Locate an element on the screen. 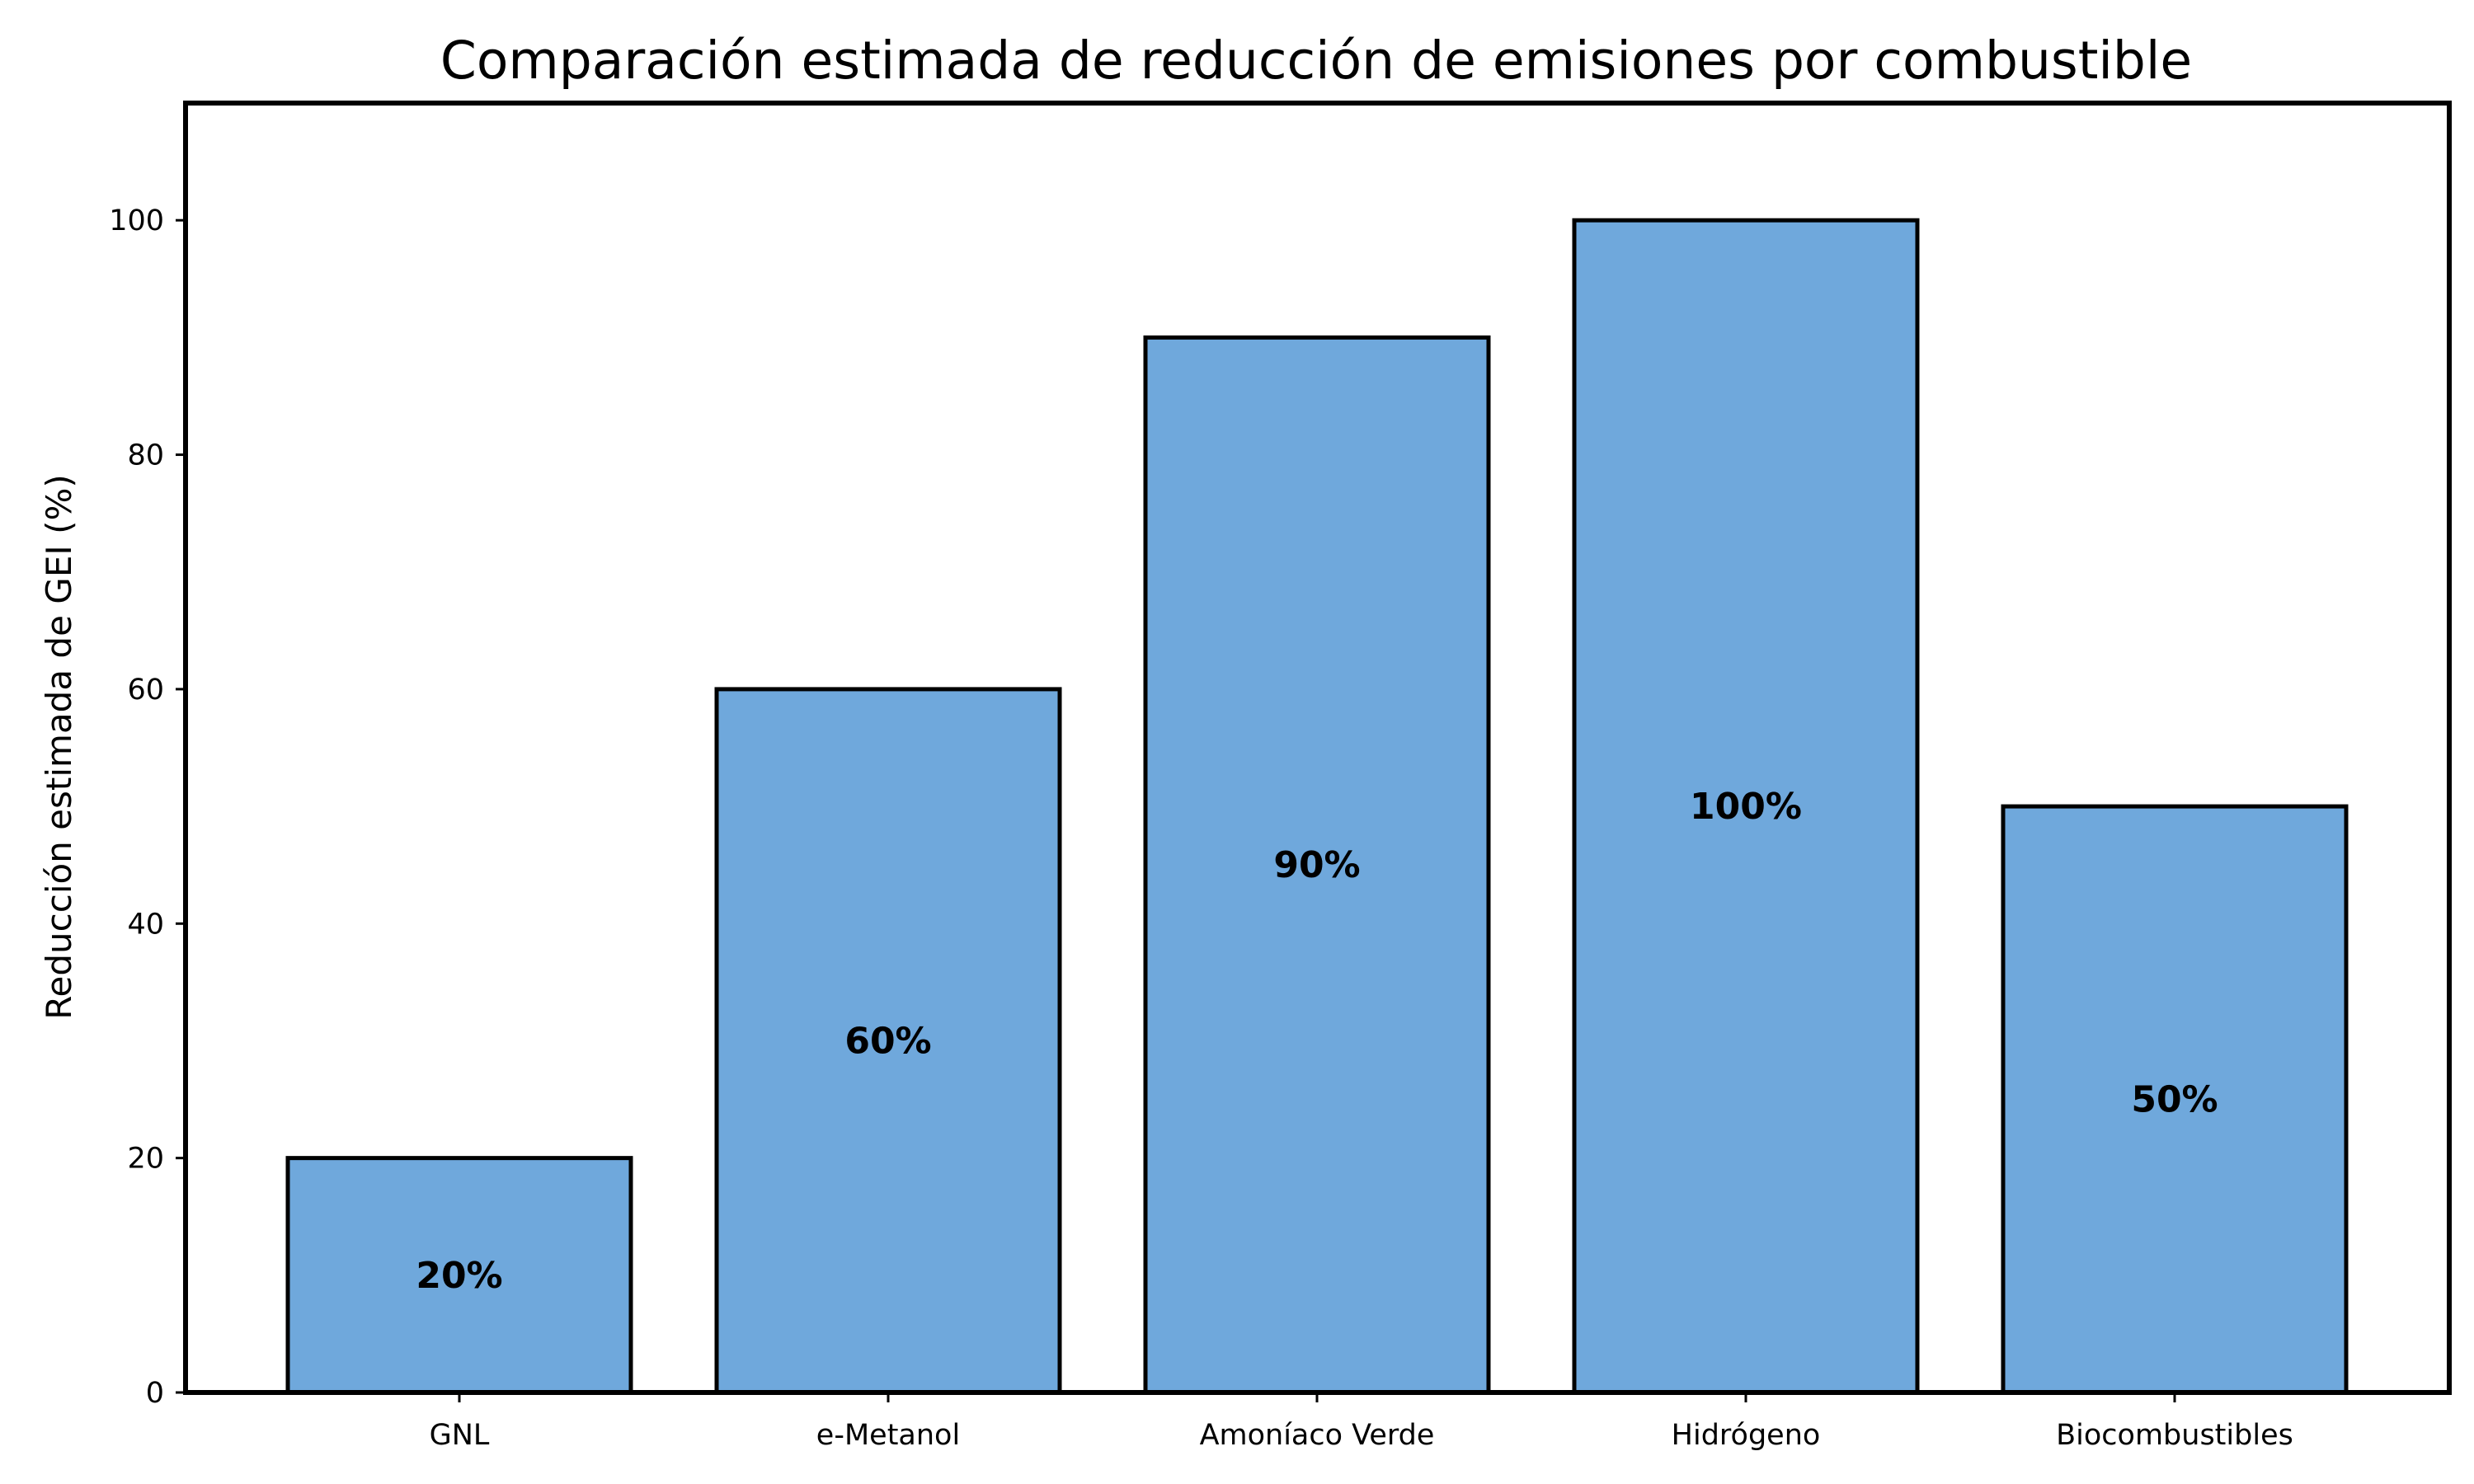 The image size is (2474, 1484). data-label-4: 50% is located at coordinates (2174, 1100).